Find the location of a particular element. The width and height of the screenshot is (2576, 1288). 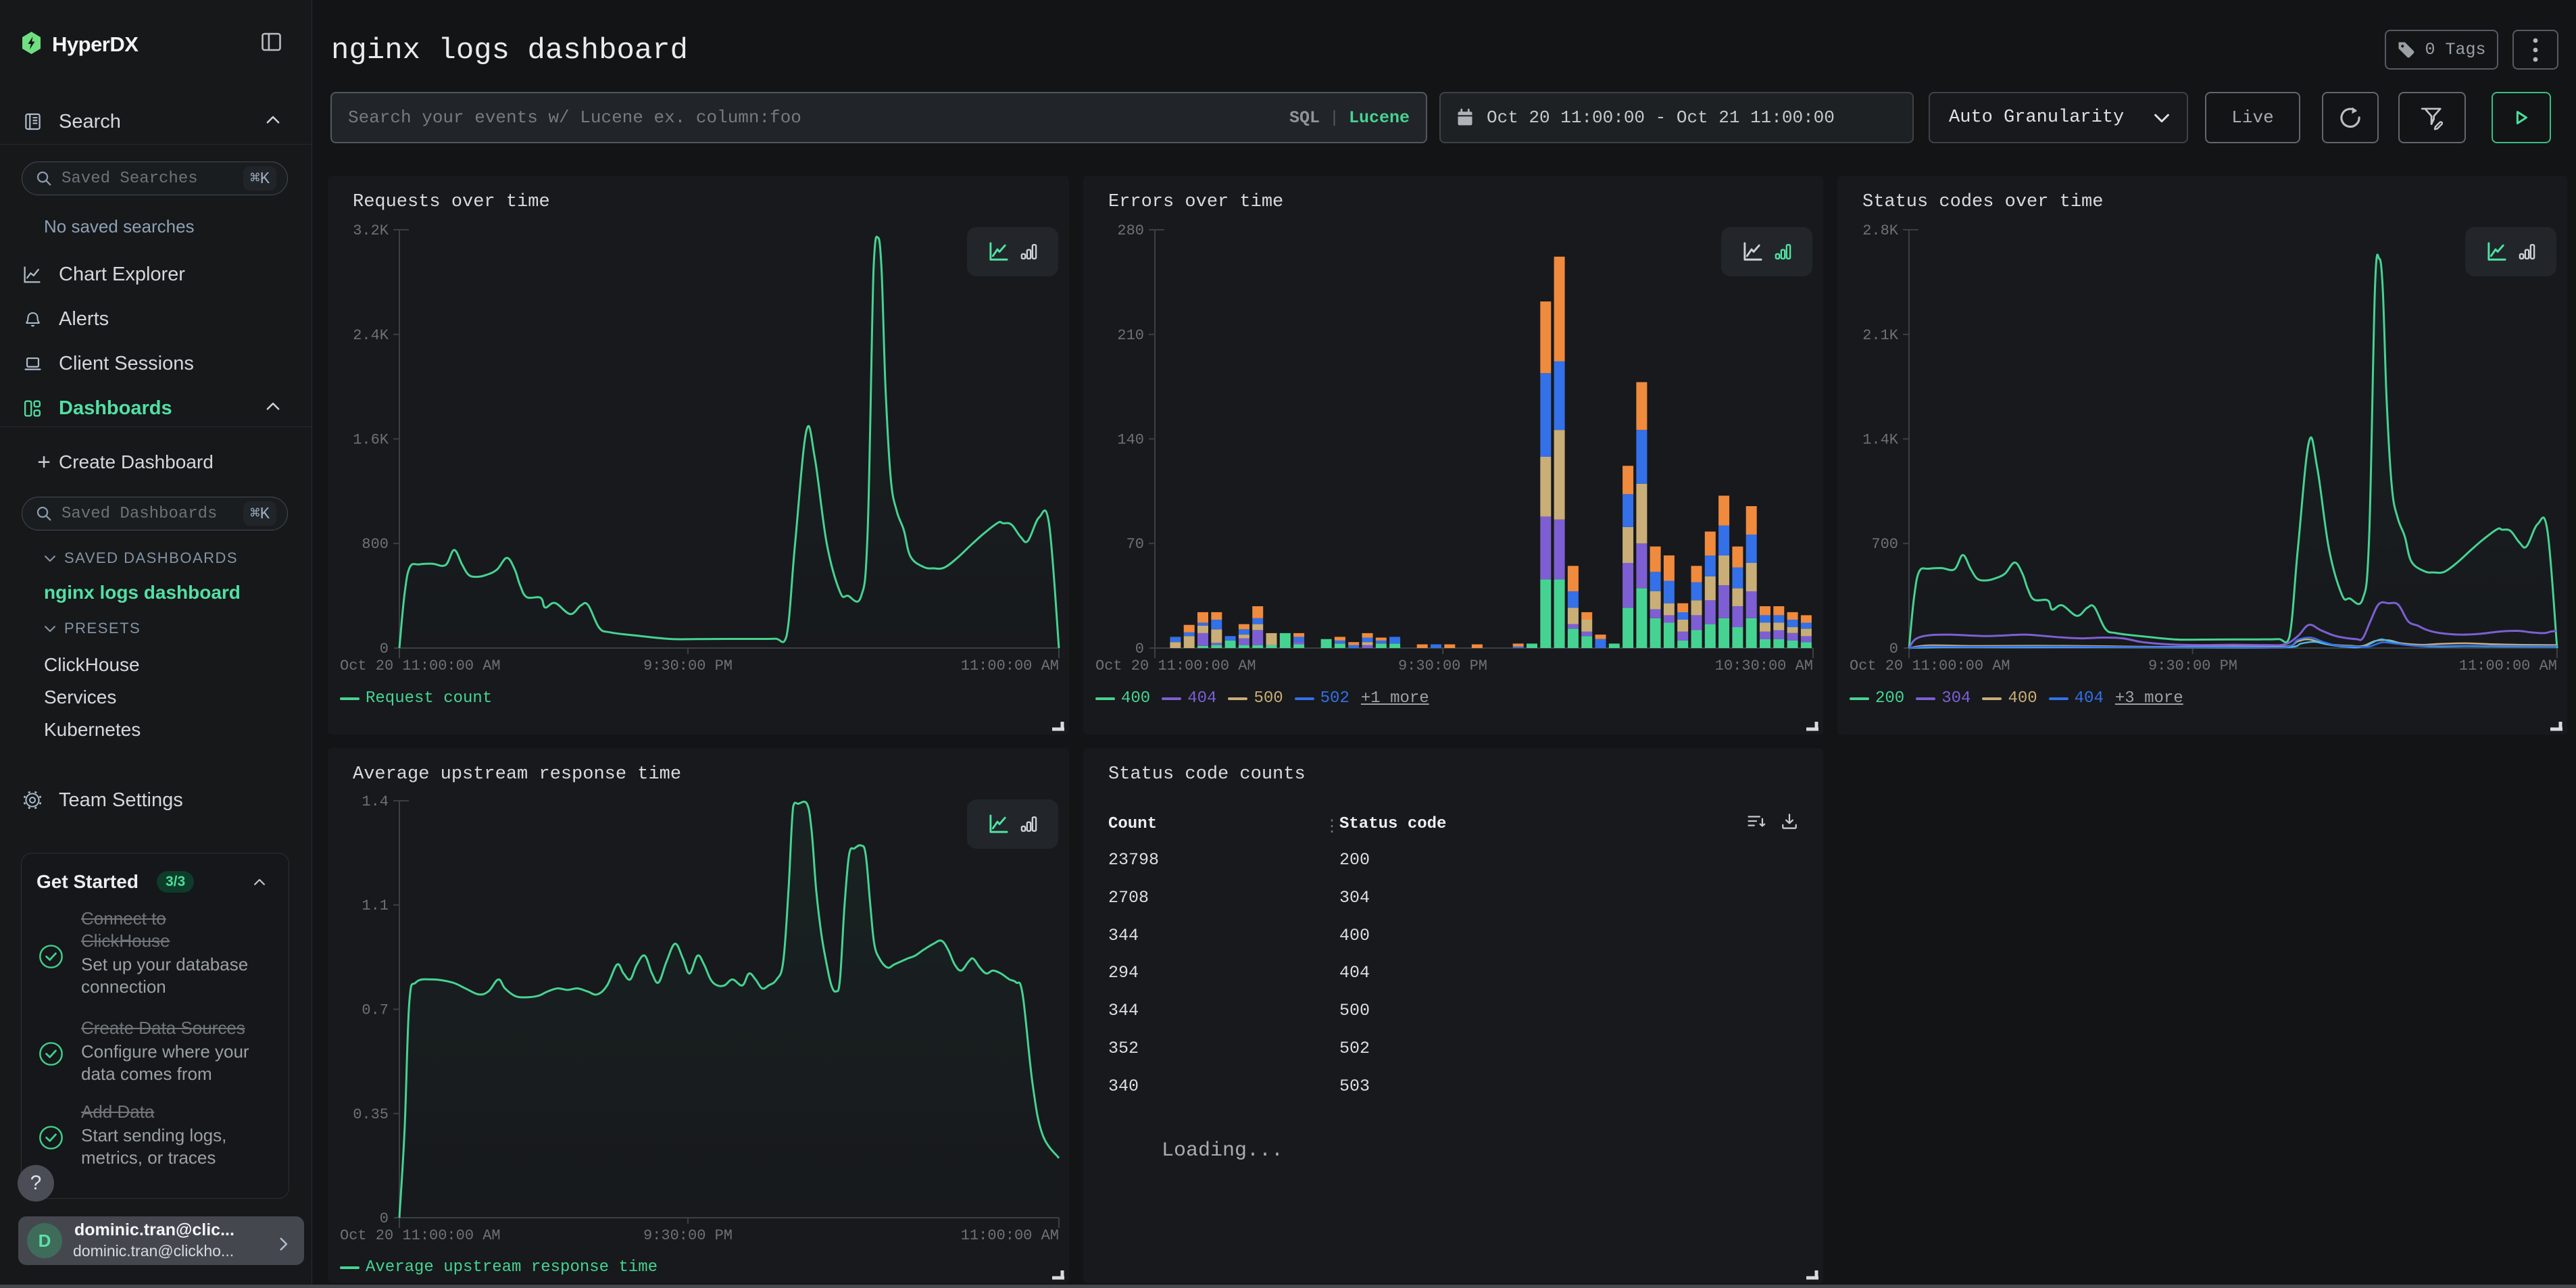

svg-text: 1.4 is located at coordinates (375, 802).